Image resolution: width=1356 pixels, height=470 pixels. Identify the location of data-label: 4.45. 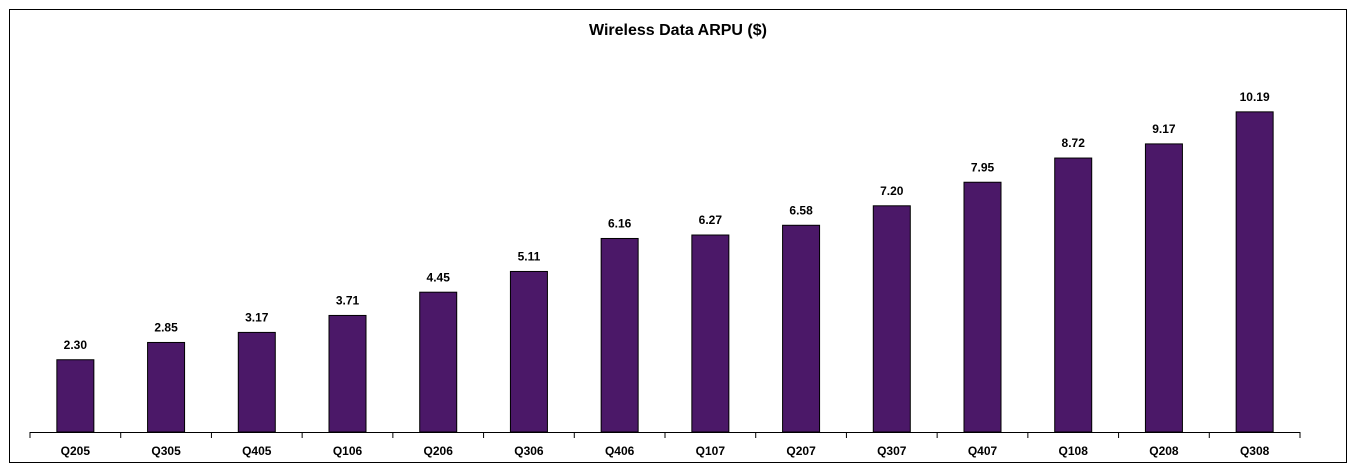
(439, 277).